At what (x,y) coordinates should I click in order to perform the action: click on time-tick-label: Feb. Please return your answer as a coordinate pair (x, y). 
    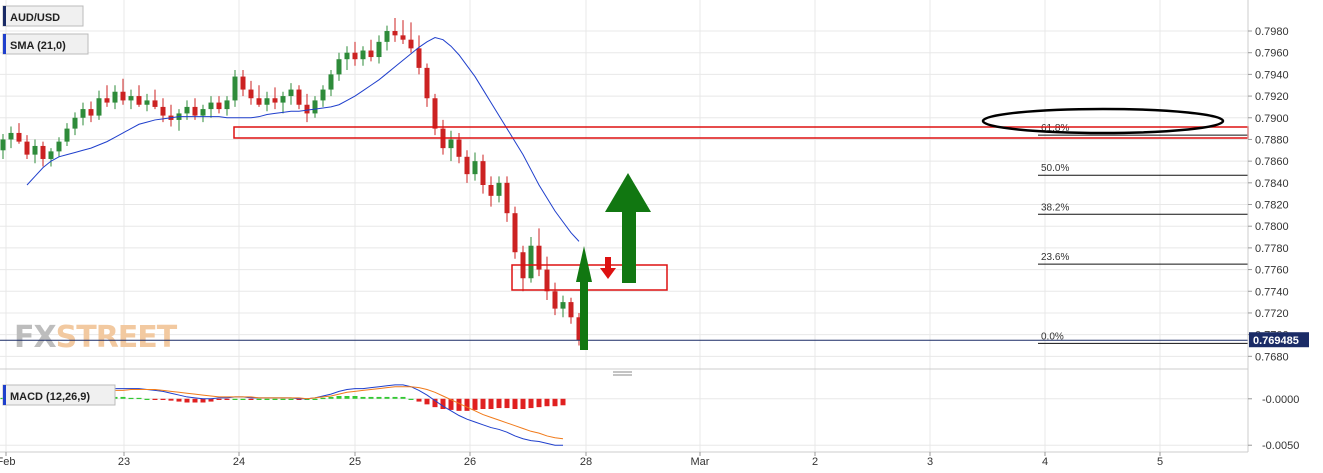
    Looking at the image, I should click on (7, 462).